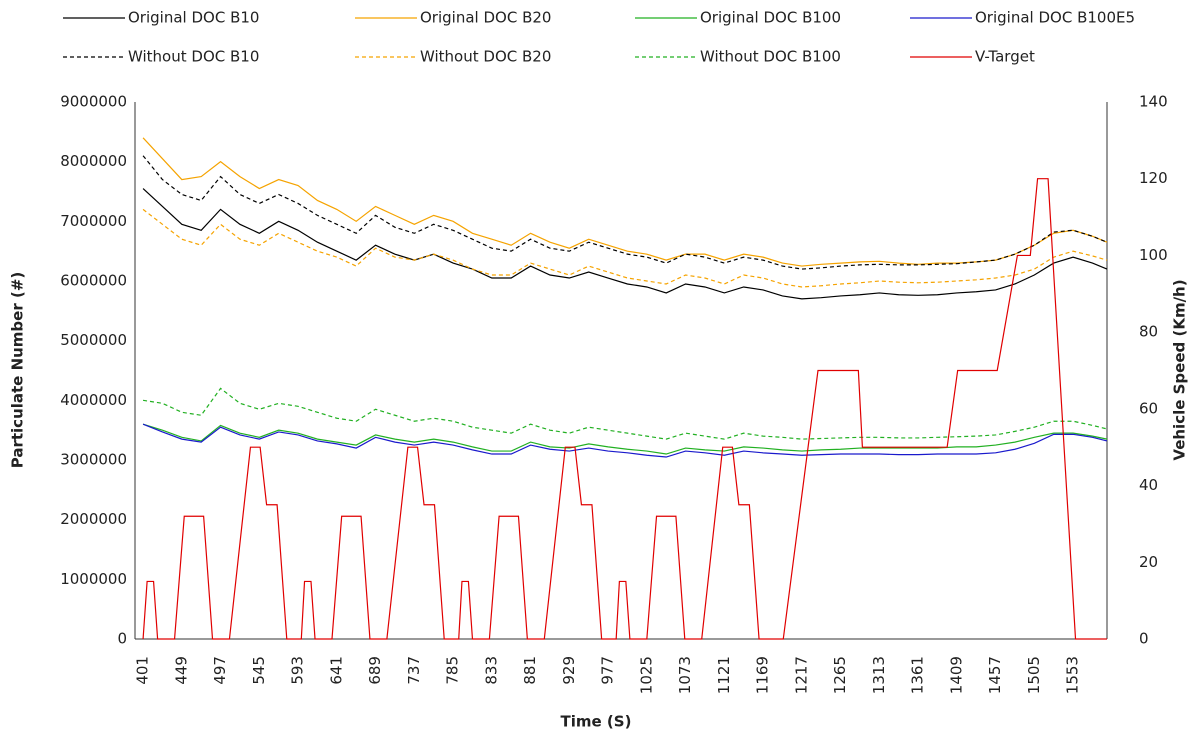 The height and width of the screenshot is (735, 1195). I want to click on x-tick-label: 1121, so click(724, 675).